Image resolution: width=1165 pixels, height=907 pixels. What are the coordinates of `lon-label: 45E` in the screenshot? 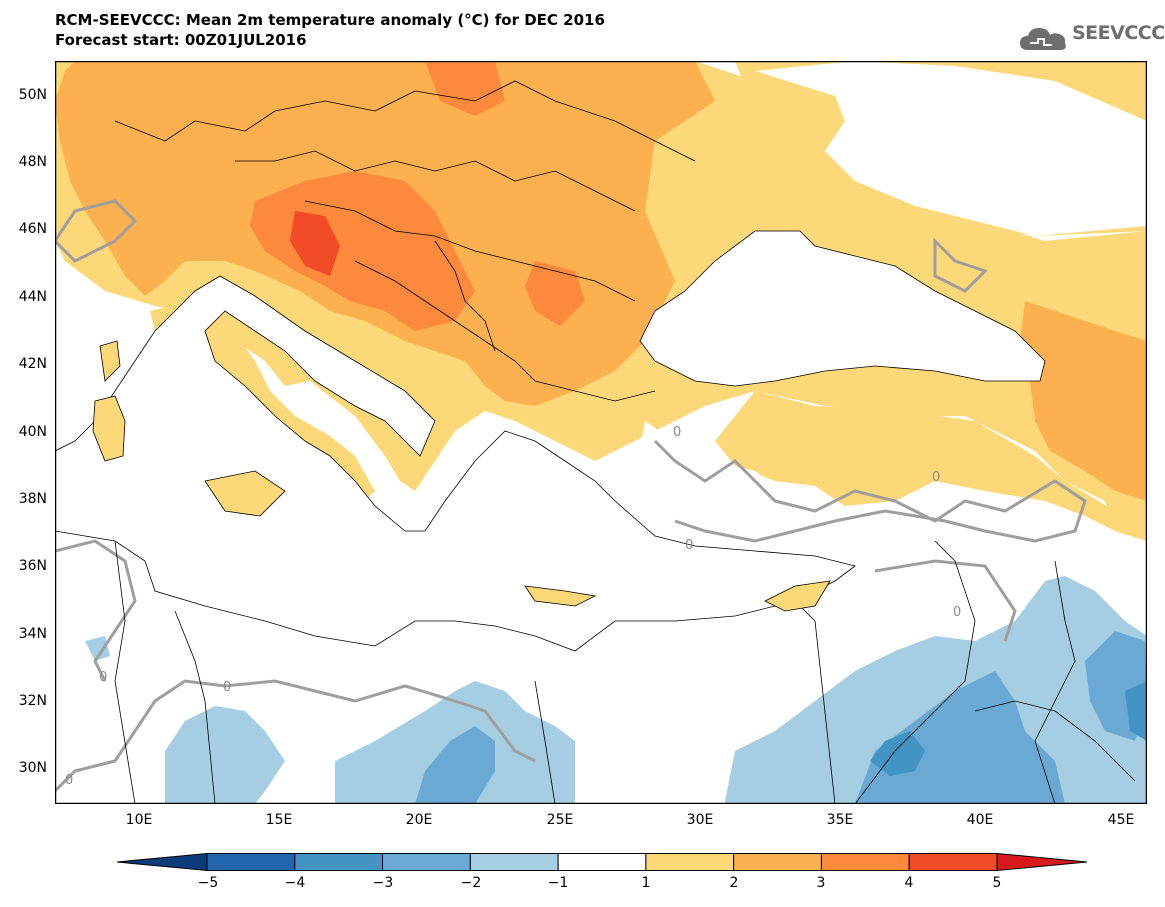 It's located at (1121, 820).